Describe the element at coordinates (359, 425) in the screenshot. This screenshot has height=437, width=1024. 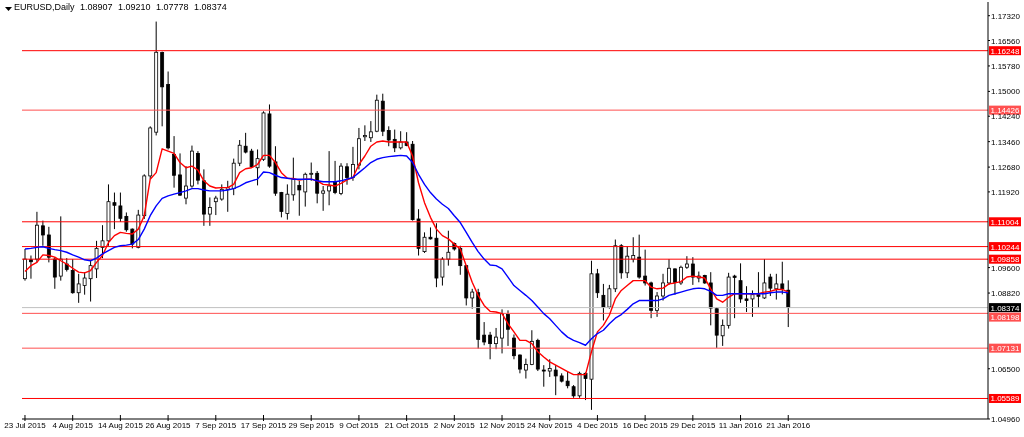
I see `x-tick-label: 9 Oct 2015` at that location.